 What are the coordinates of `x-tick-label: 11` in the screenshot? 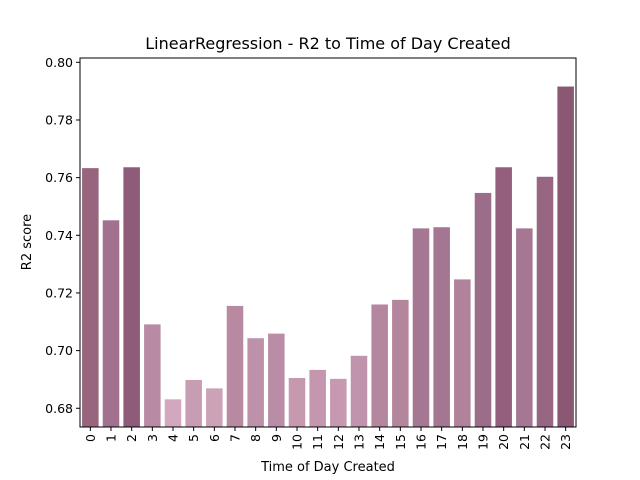 It's located at (317, 442).